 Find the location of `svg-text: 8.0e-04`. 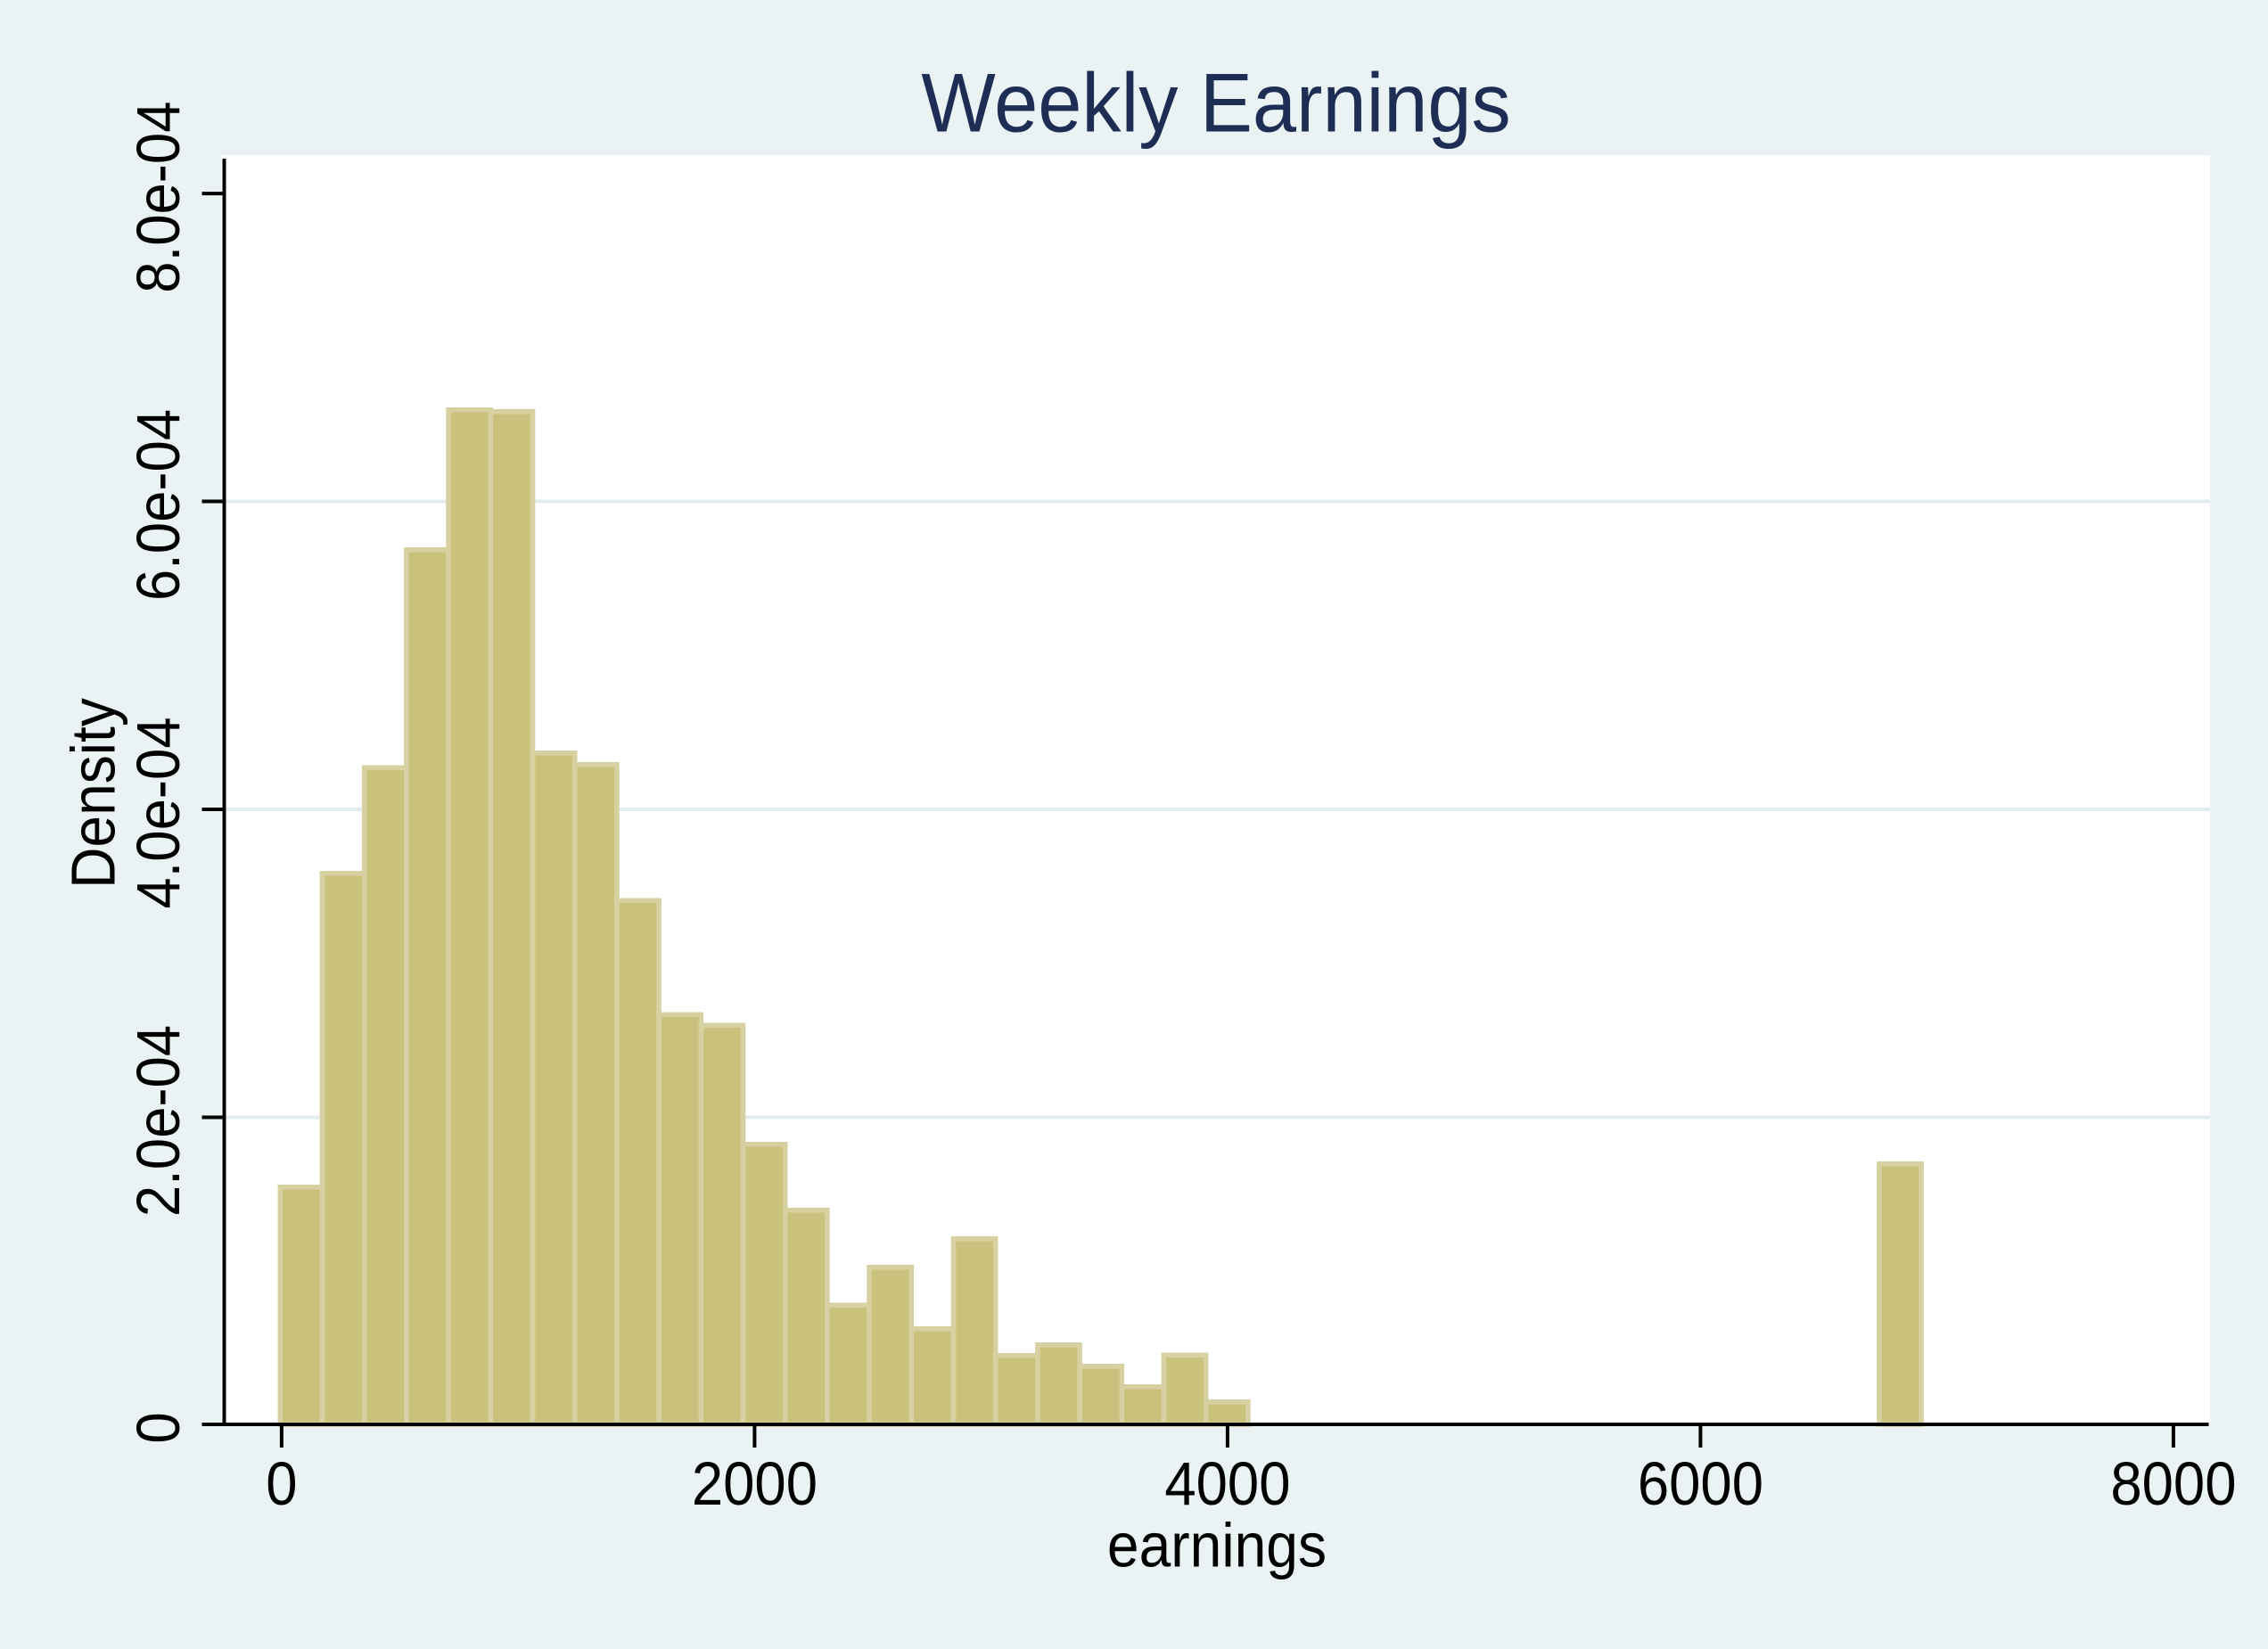

svg-text: 8.0e-04 is located at coordinates (159, 196).